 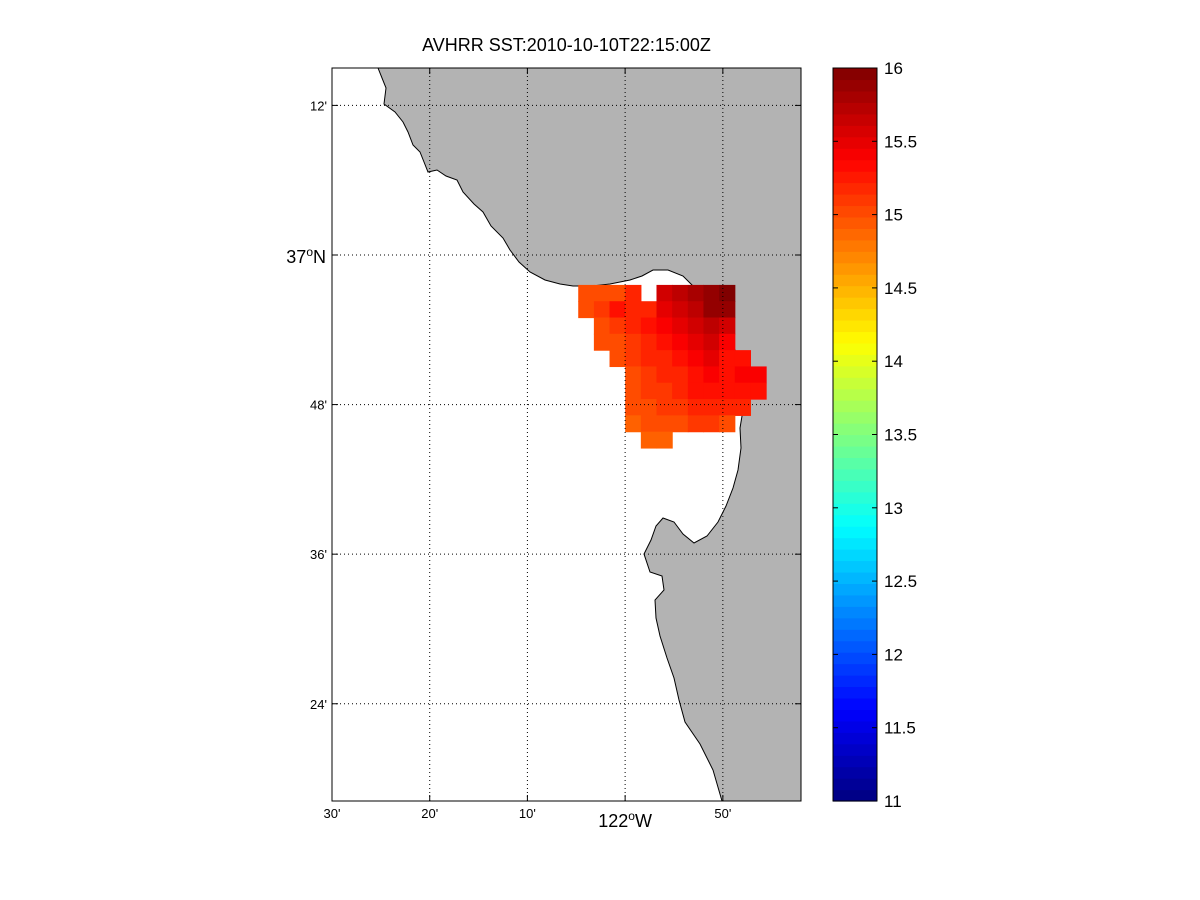 What do you see at coordinates (625, 820) in the screenshot?
I see `x-tick-label: 122oW` at bounding box center [625, 820].